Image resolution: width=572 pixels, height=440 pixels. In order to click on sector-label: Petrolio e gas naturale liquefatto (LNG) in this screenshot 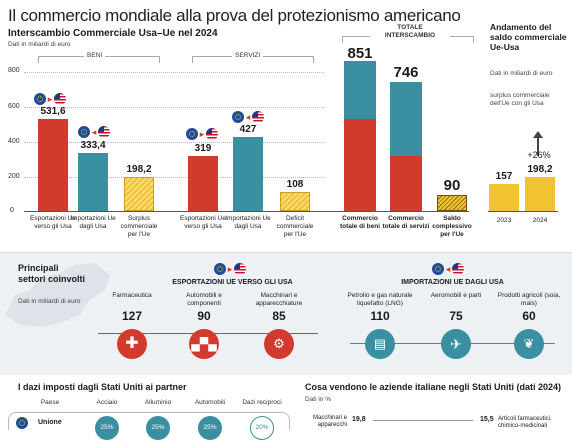, I will do `click(380, 299)`.